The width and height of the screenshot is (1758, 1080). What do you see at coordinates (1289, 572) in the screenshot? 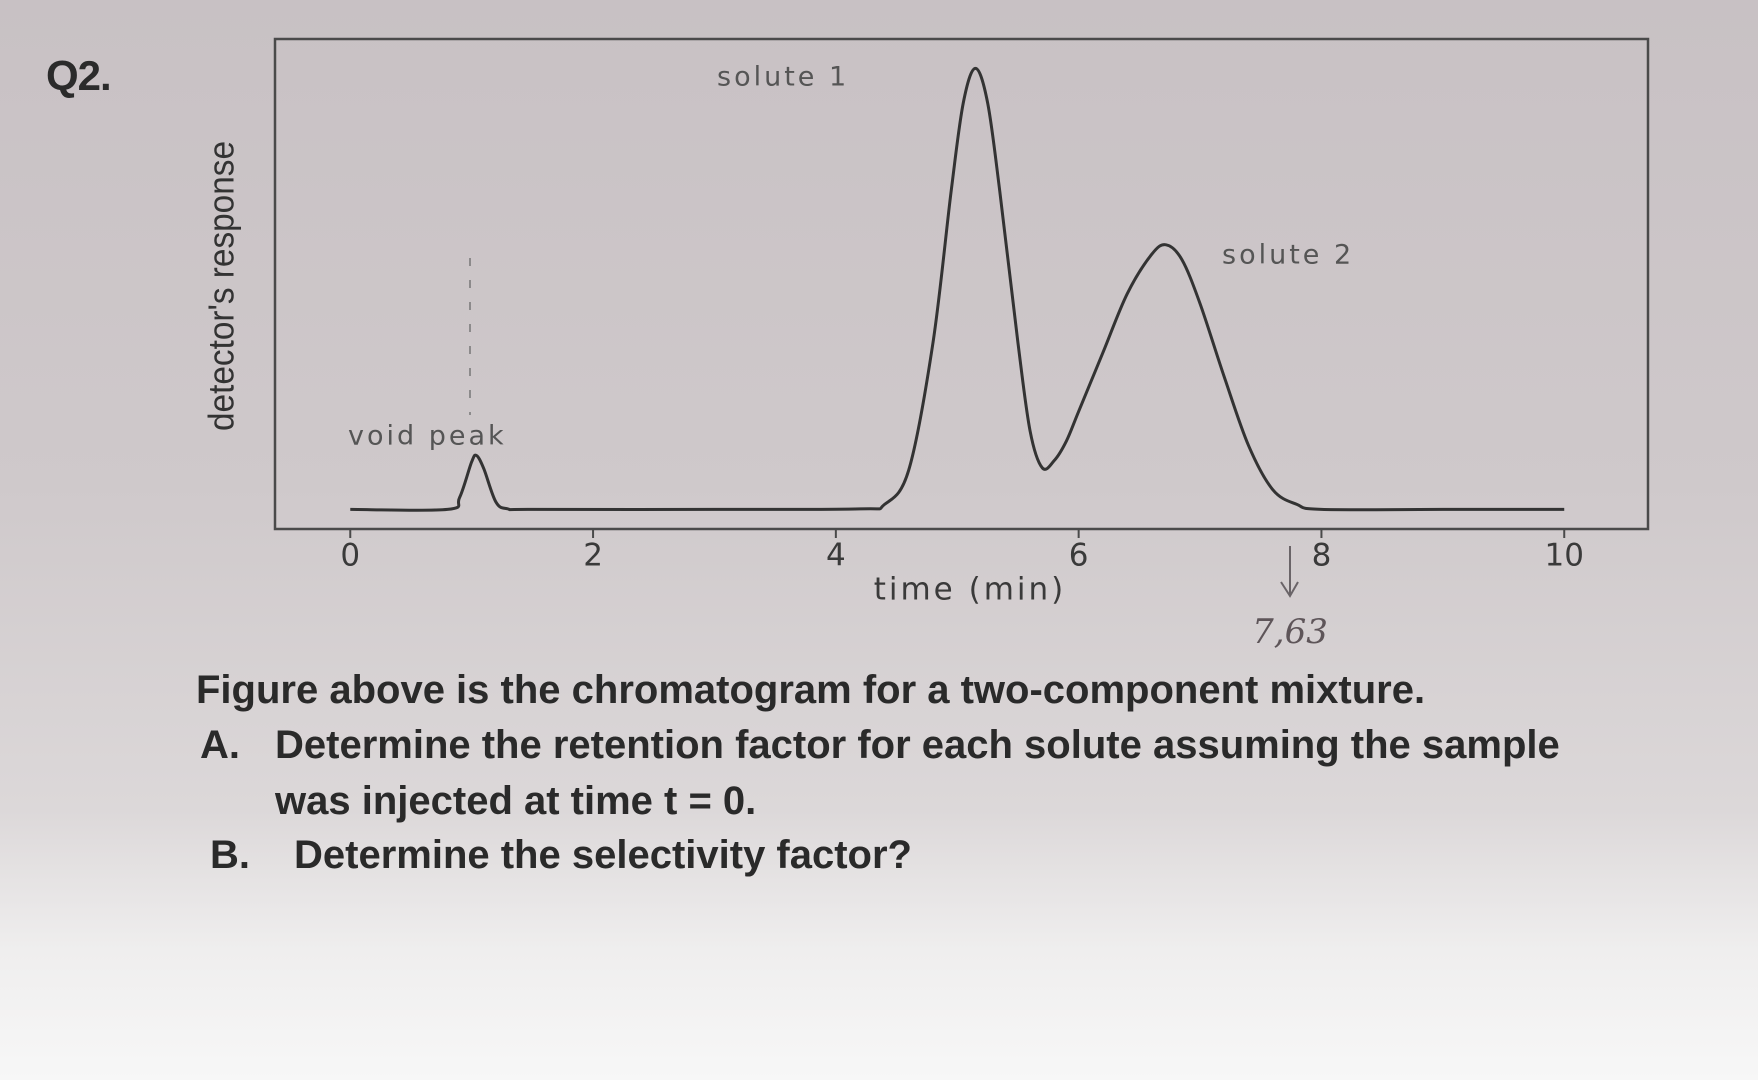
I see `handwriting-arrow` at bounding box center [1289, 572].